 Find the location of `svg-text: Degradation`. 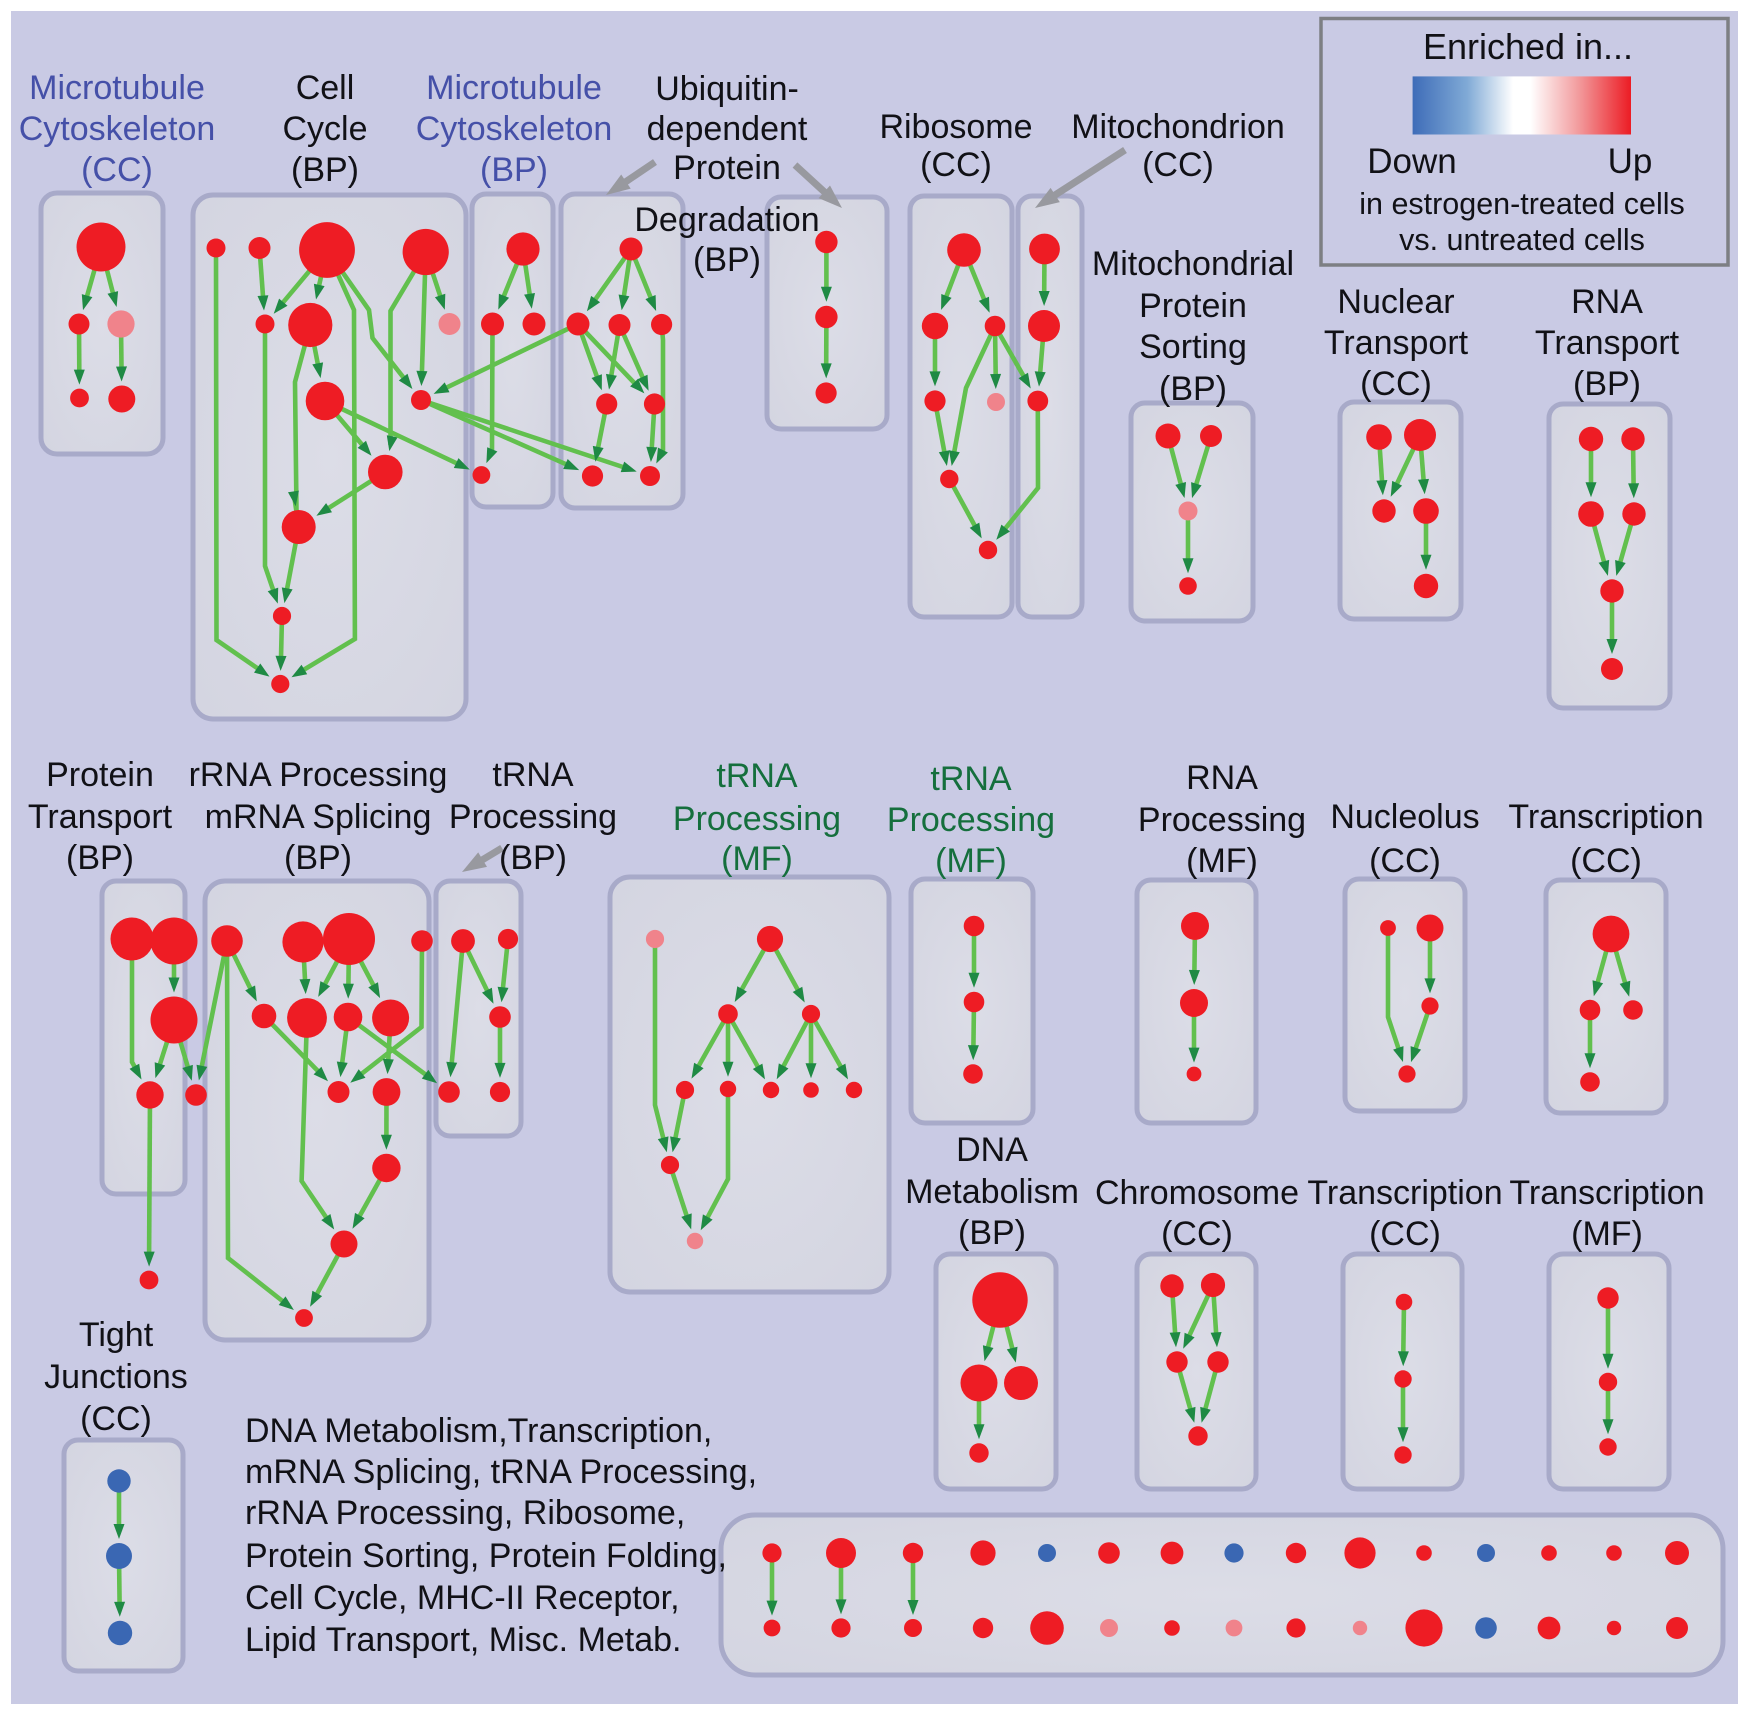

svg-text: Degradation is located at coordinates (726, 220).